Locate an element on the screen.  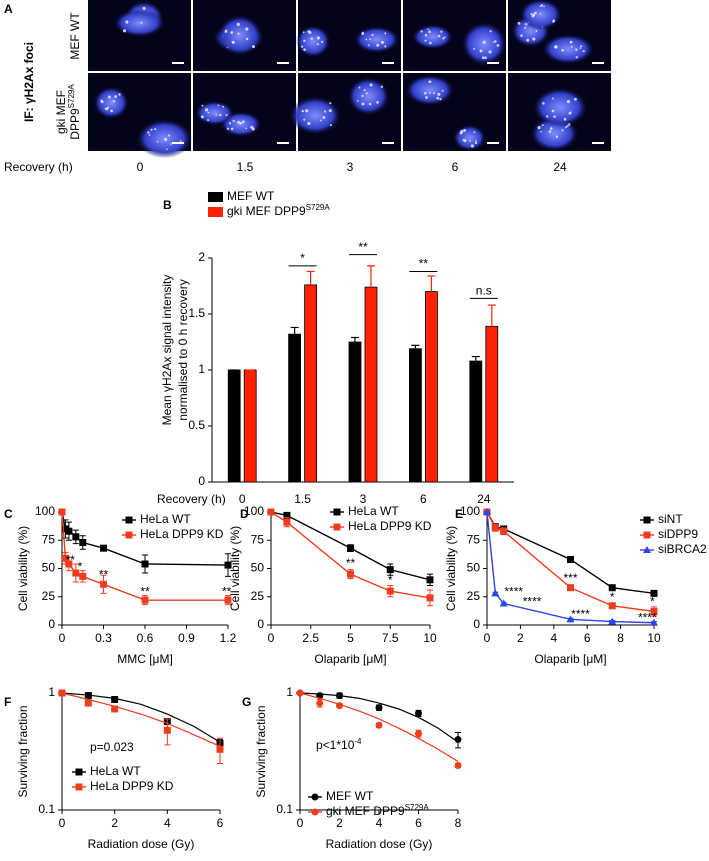
x-tick-label: 2.5 is located at coordinates (310, 638).